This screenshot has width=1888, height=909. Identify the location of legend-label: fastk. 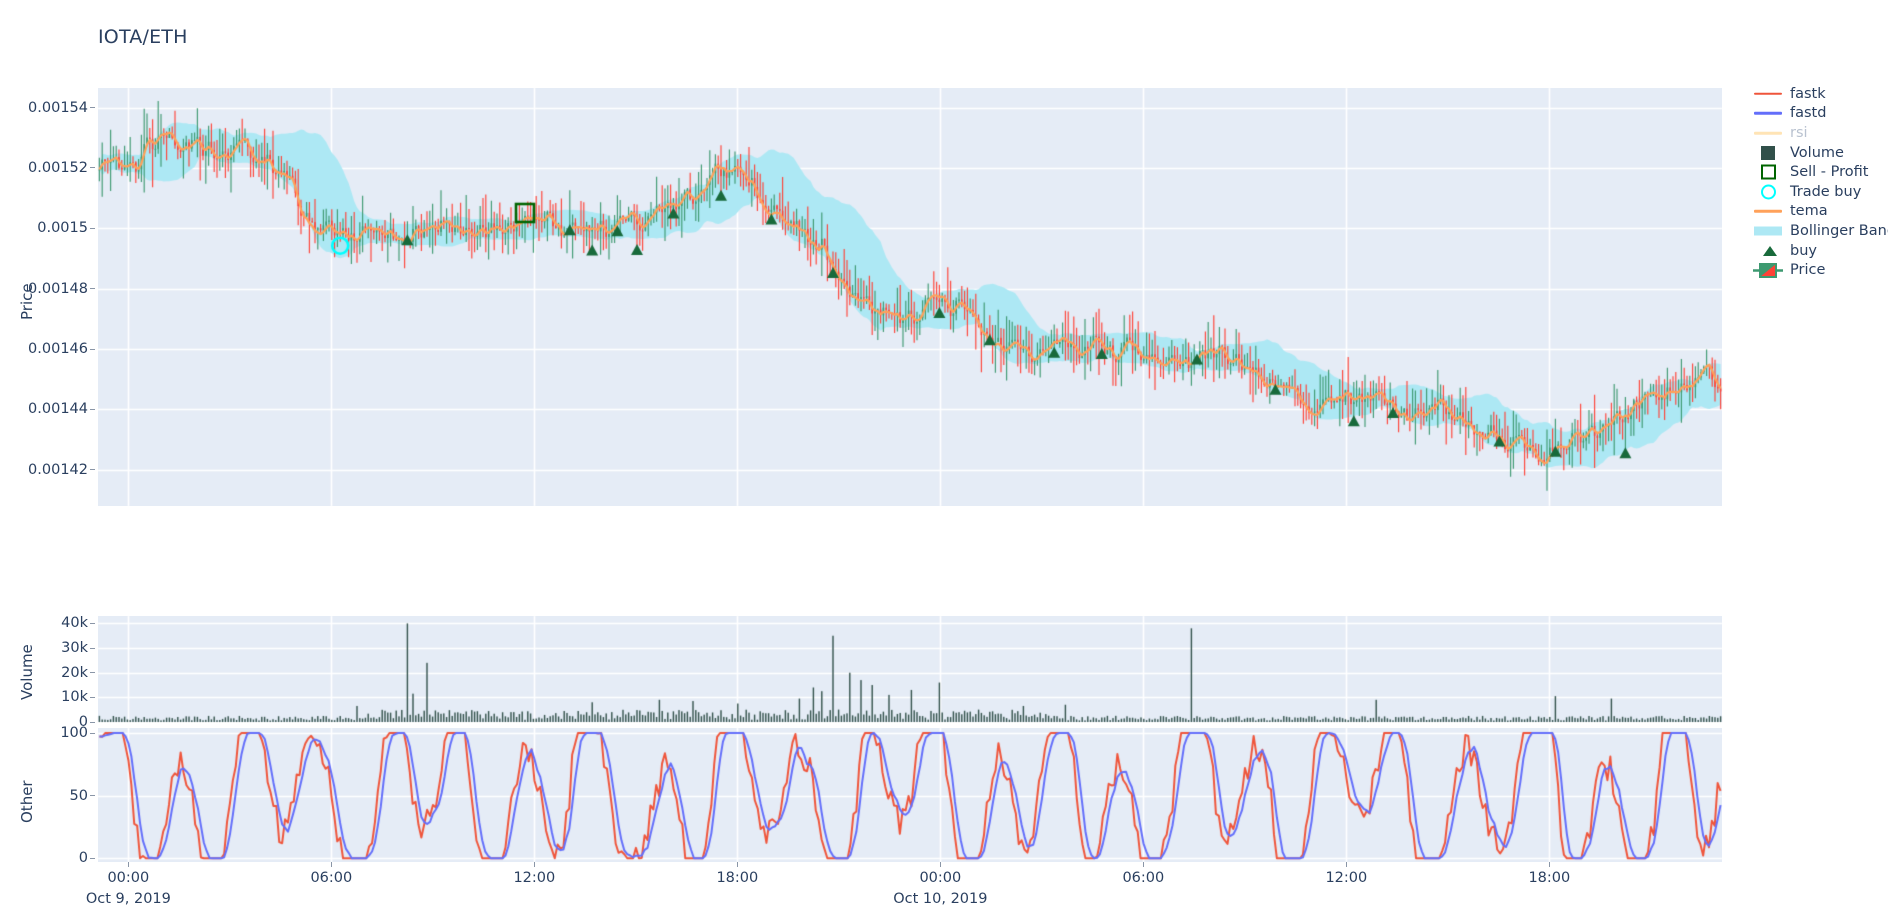
(1808, 93).